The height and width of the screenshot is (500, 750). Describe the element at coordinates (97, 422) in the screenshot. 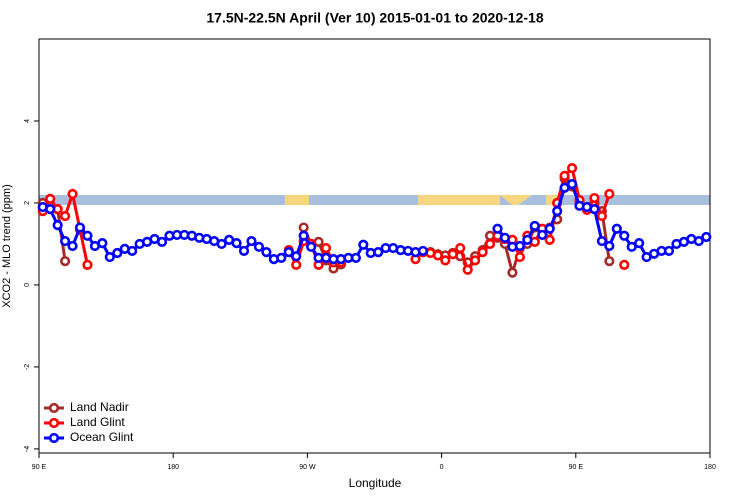

I see `legend-label: Land Glint` at that location.